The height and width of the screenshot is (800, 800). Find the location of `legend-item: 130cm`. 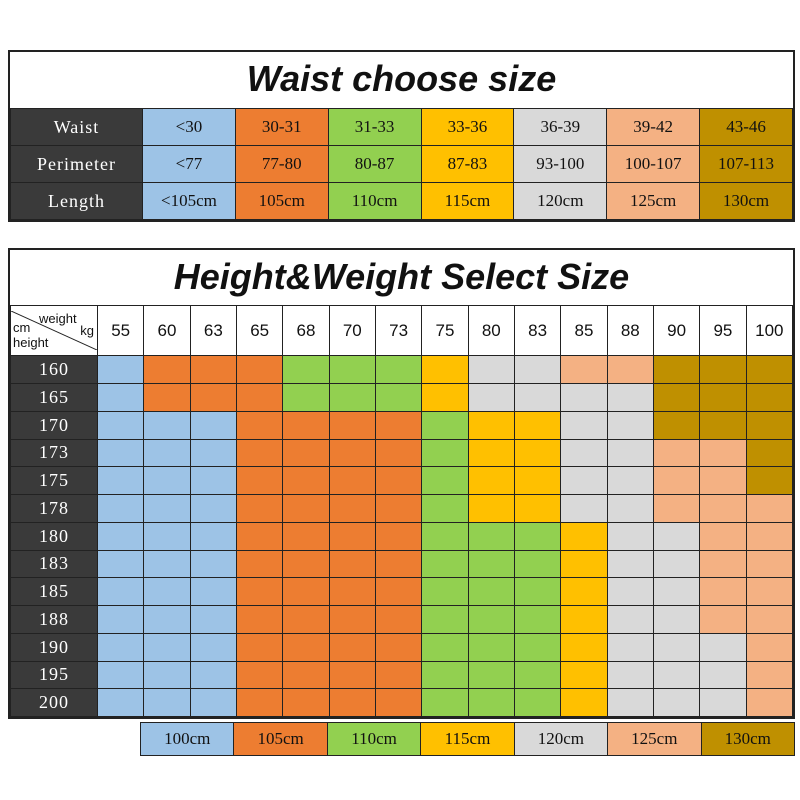

legend-item: 130cm is located at coordinates (748, 739).